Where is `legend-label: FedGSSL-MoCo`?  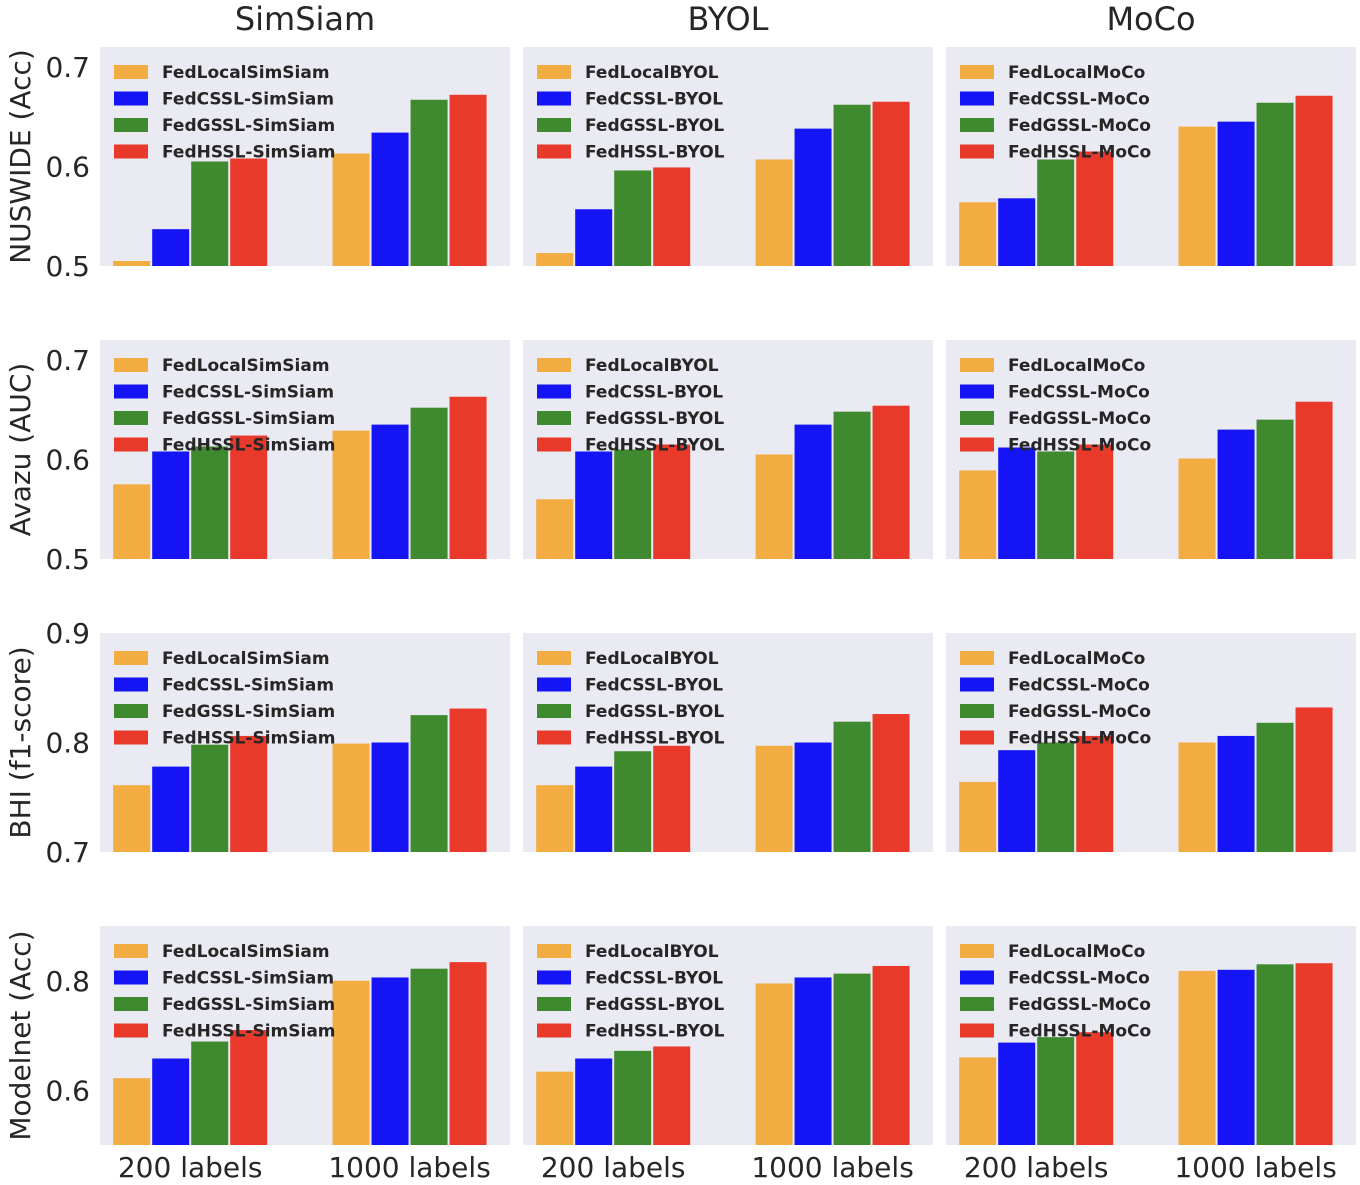 legend-label: FedGSSL-MoCo is located at coordinates (1079, 1005).